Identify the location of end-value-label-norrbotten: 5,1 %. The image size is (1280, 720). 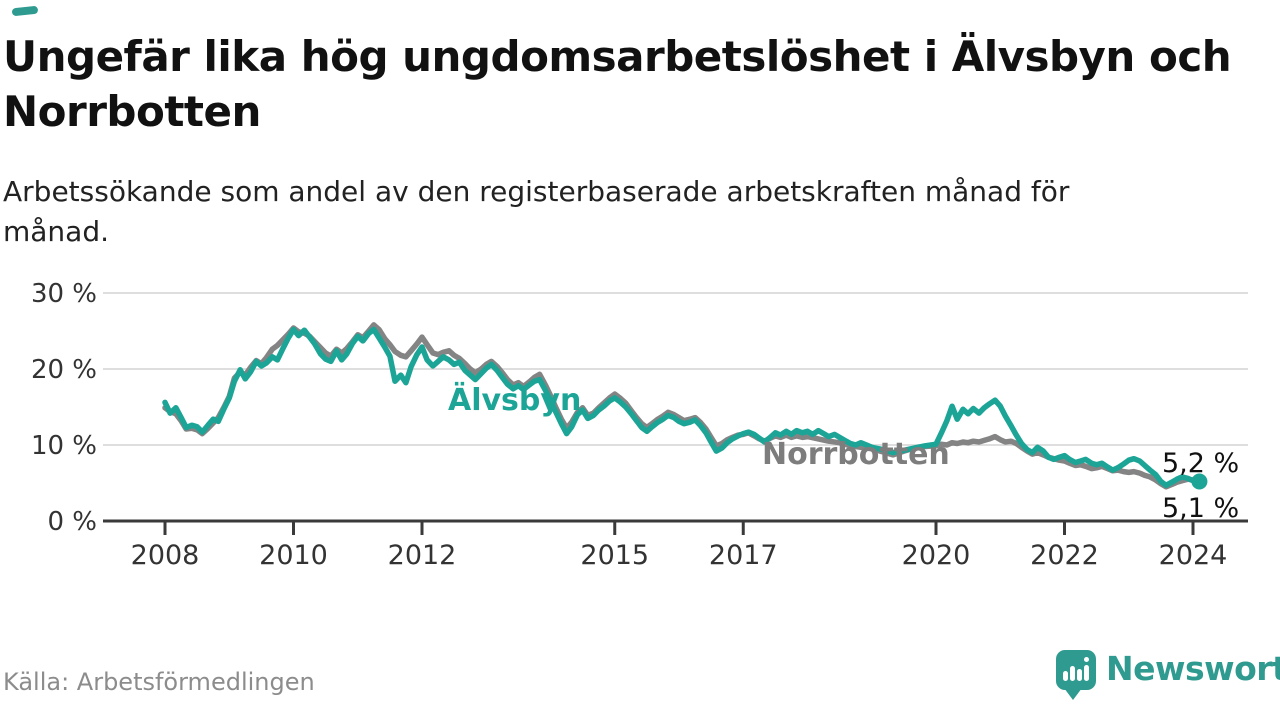
(1200, 508).